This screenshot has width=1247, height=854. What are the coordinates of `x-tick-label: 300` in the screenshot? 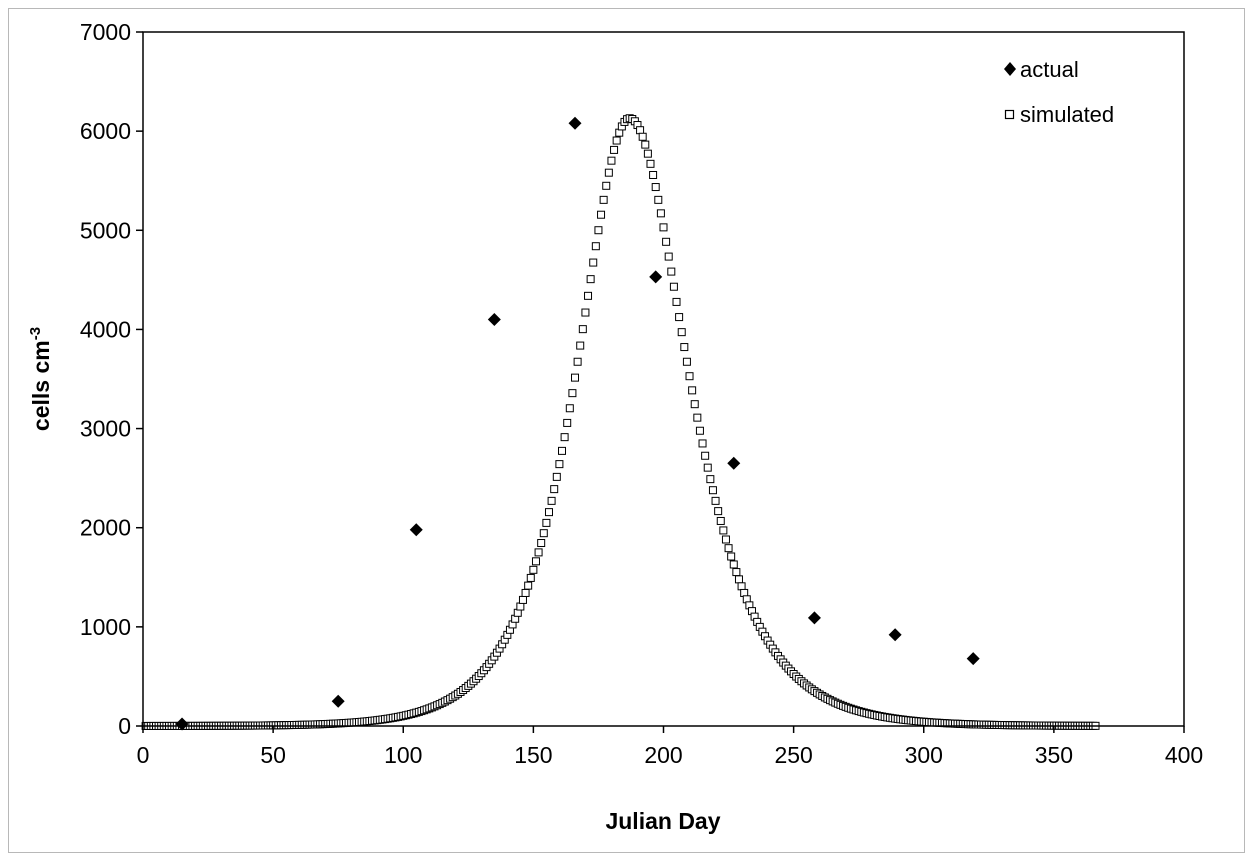 It's located at (924, 755).